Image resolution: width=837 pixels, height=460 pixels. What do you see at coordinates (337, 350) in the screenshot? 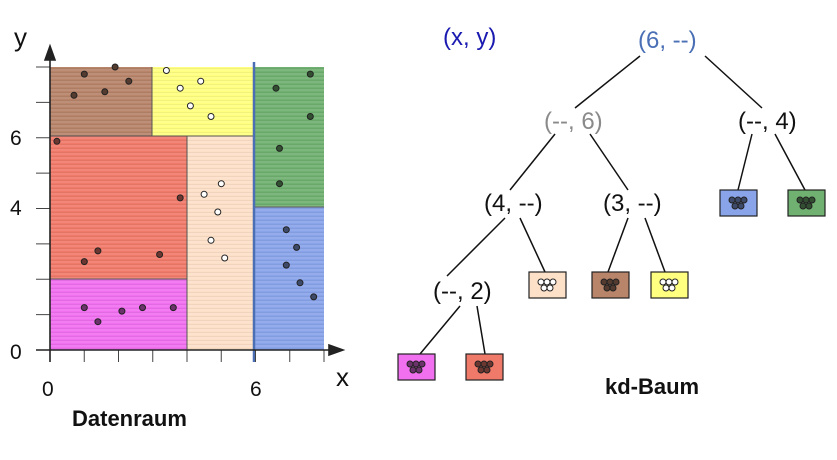
I see `x-axis-arrow` at bounding box center [337, 350].